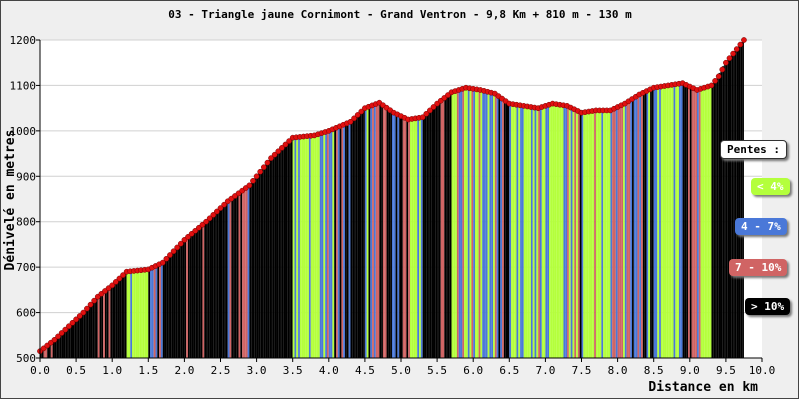 The height and width of the screenshot is (400, 800). Describe the element at coordinates (23, 131) in the screenshot. I see `y-tick-label: 1000` at that location.